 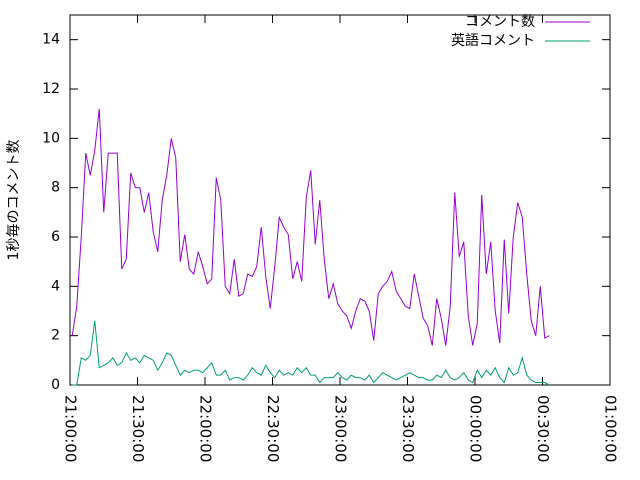 I want to click on x-tick-label: 00:00:00, so click(x=476, y=428).